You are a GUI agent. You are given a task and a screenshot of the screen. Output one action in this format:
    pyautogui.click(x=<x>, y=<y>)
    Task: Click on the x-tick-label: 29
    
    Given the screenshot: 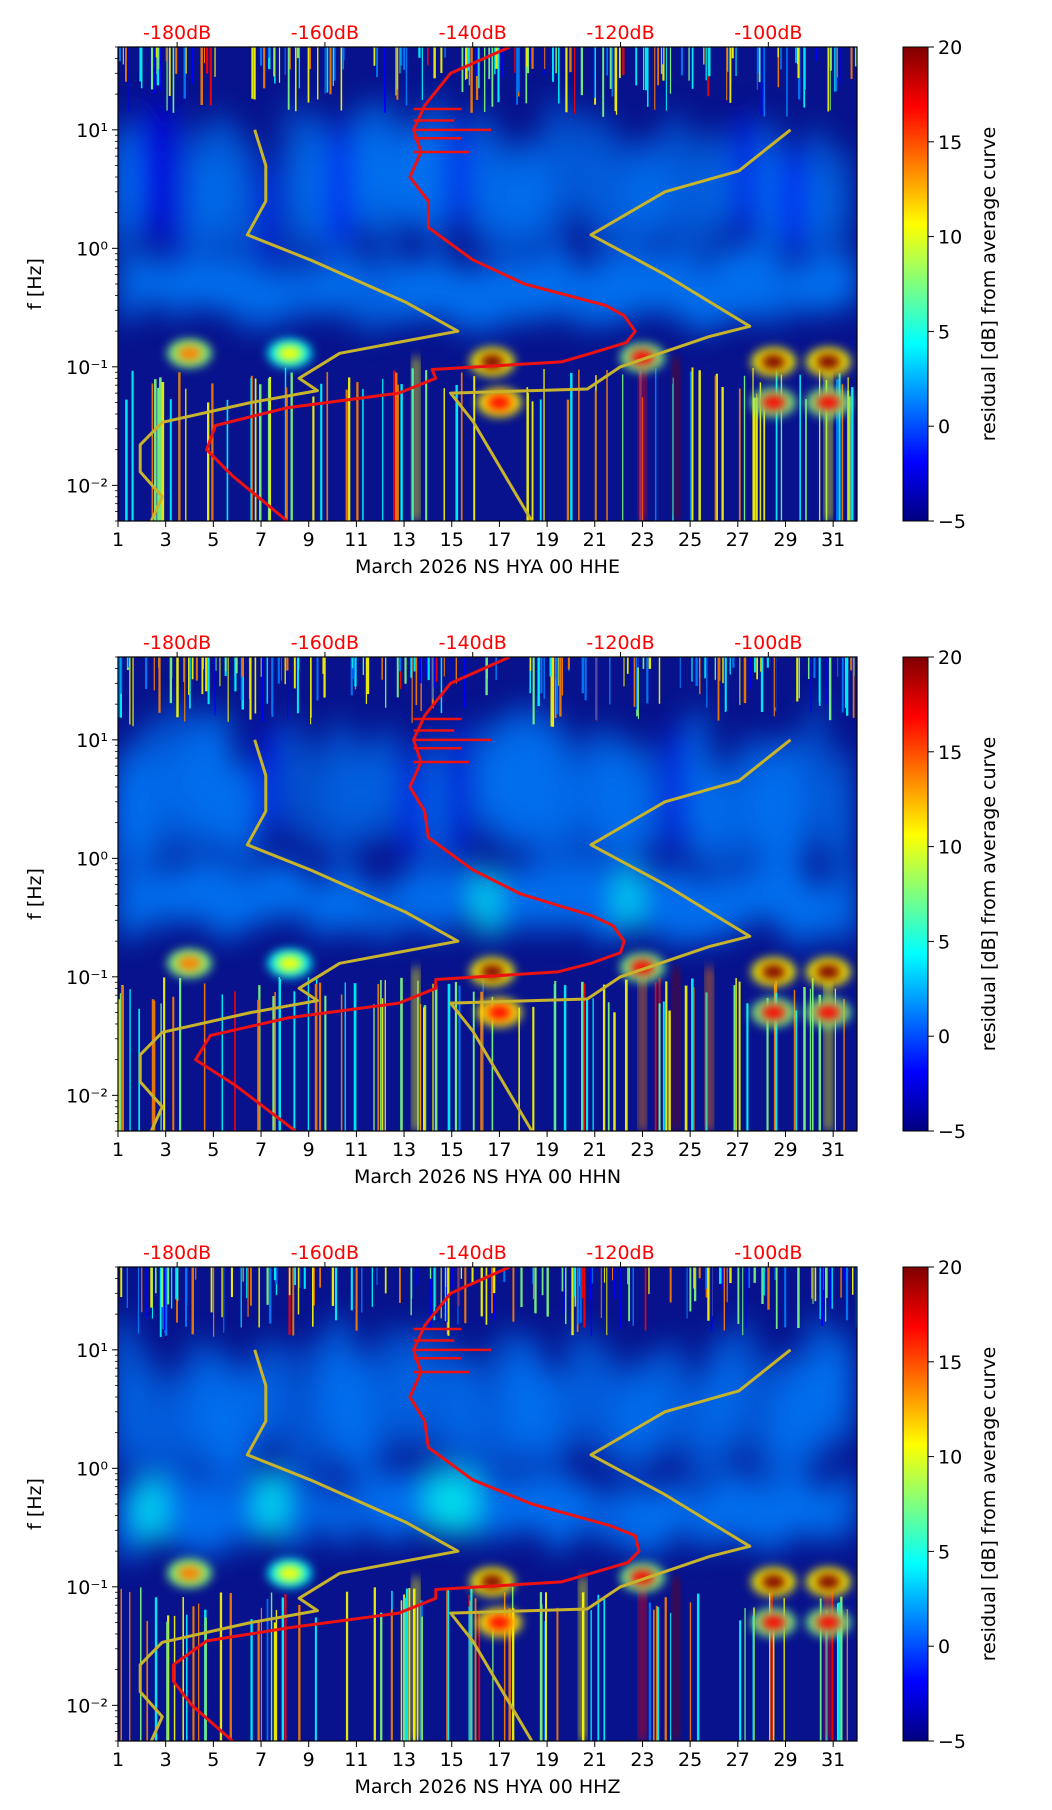 What is the action you would take?
    pyautogui.click(x=785, y=1150)
    